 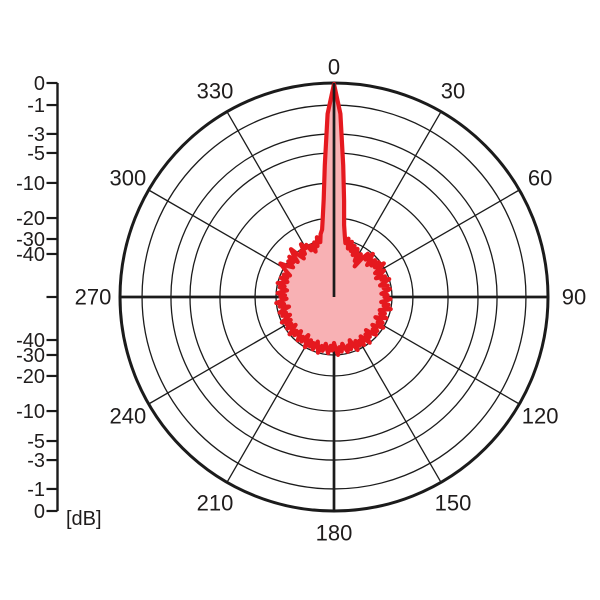 What do you see at coordinates (128, 416) in the screenshot?
I see `angle-label-240: 240` at bounding box center [128, 416].